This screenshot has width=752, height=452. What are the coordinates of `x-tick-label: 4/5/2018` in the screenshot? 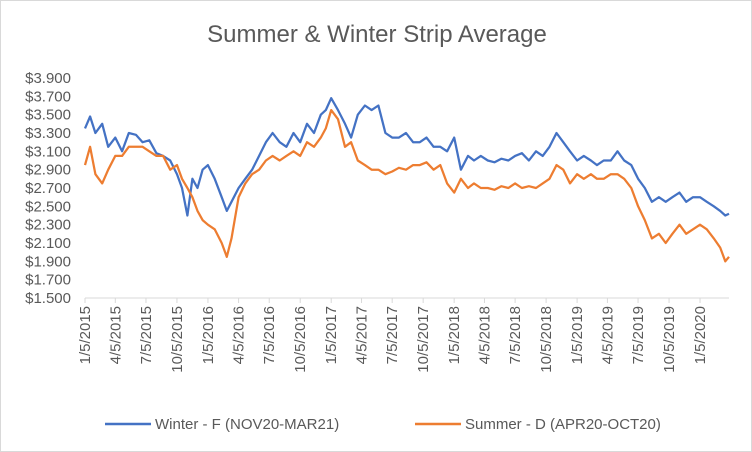 It's located at (484, 335).